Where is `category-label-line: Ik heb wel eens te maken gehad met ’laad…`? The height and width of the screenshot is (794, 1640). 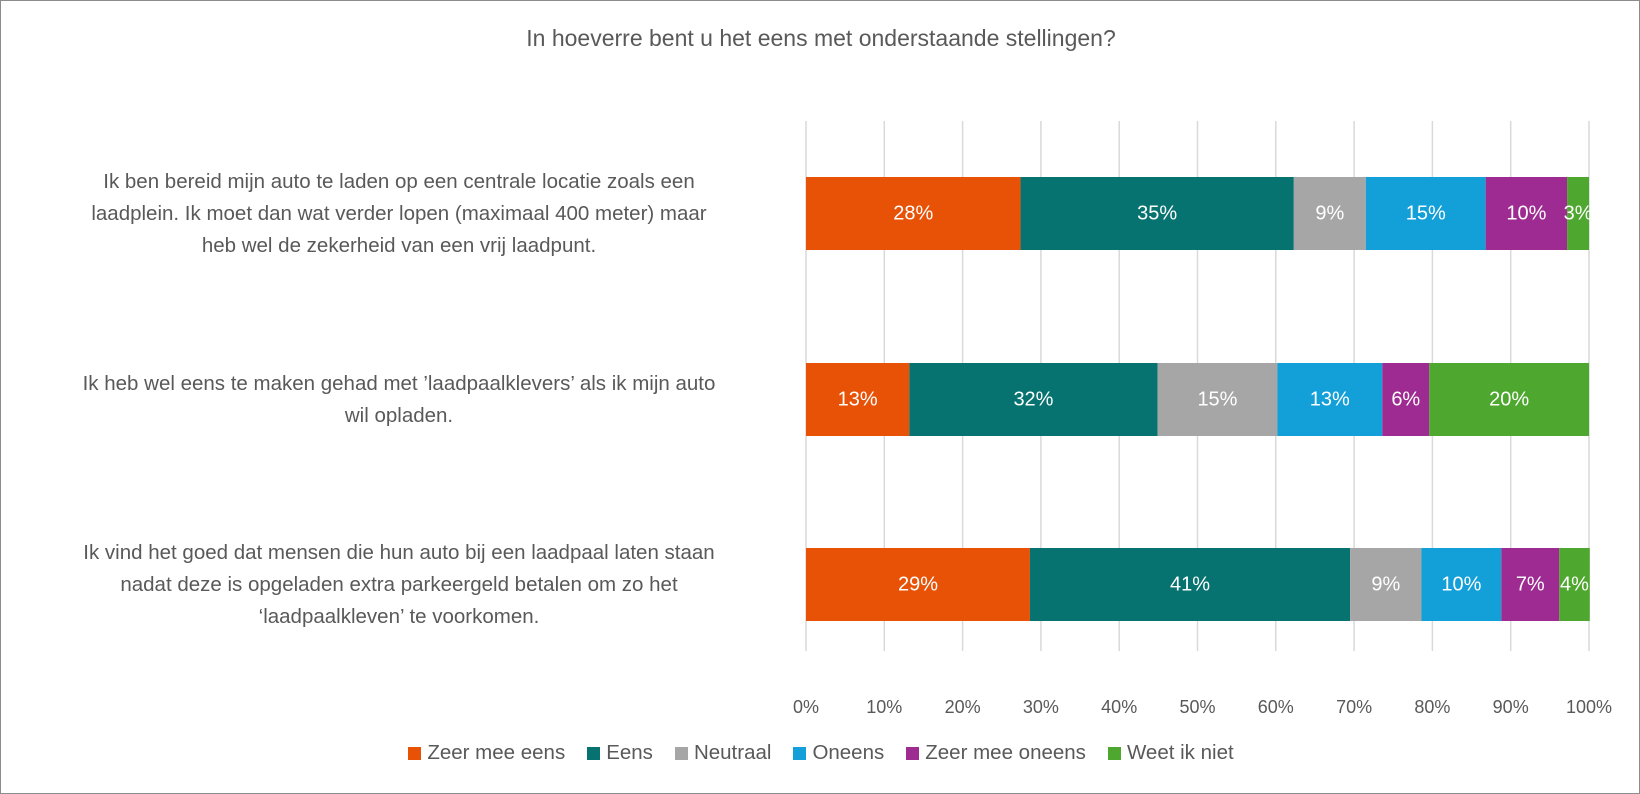 category-label-line: Ik heb wel eens te maken gehad met ’laad… is located at coordinates (399, 383).